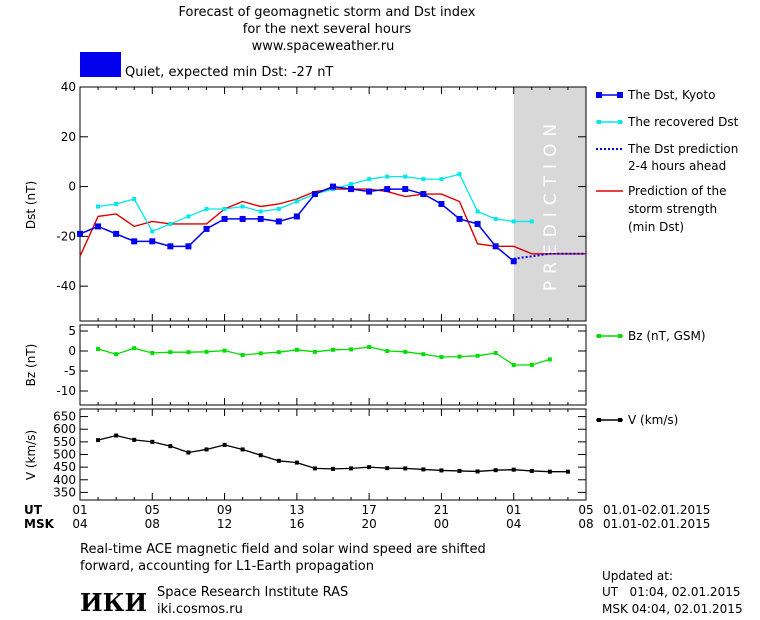 The width and height of the screenshot is (760, 620). I want to click on msk-tick-label: 00, so click(441, 524).